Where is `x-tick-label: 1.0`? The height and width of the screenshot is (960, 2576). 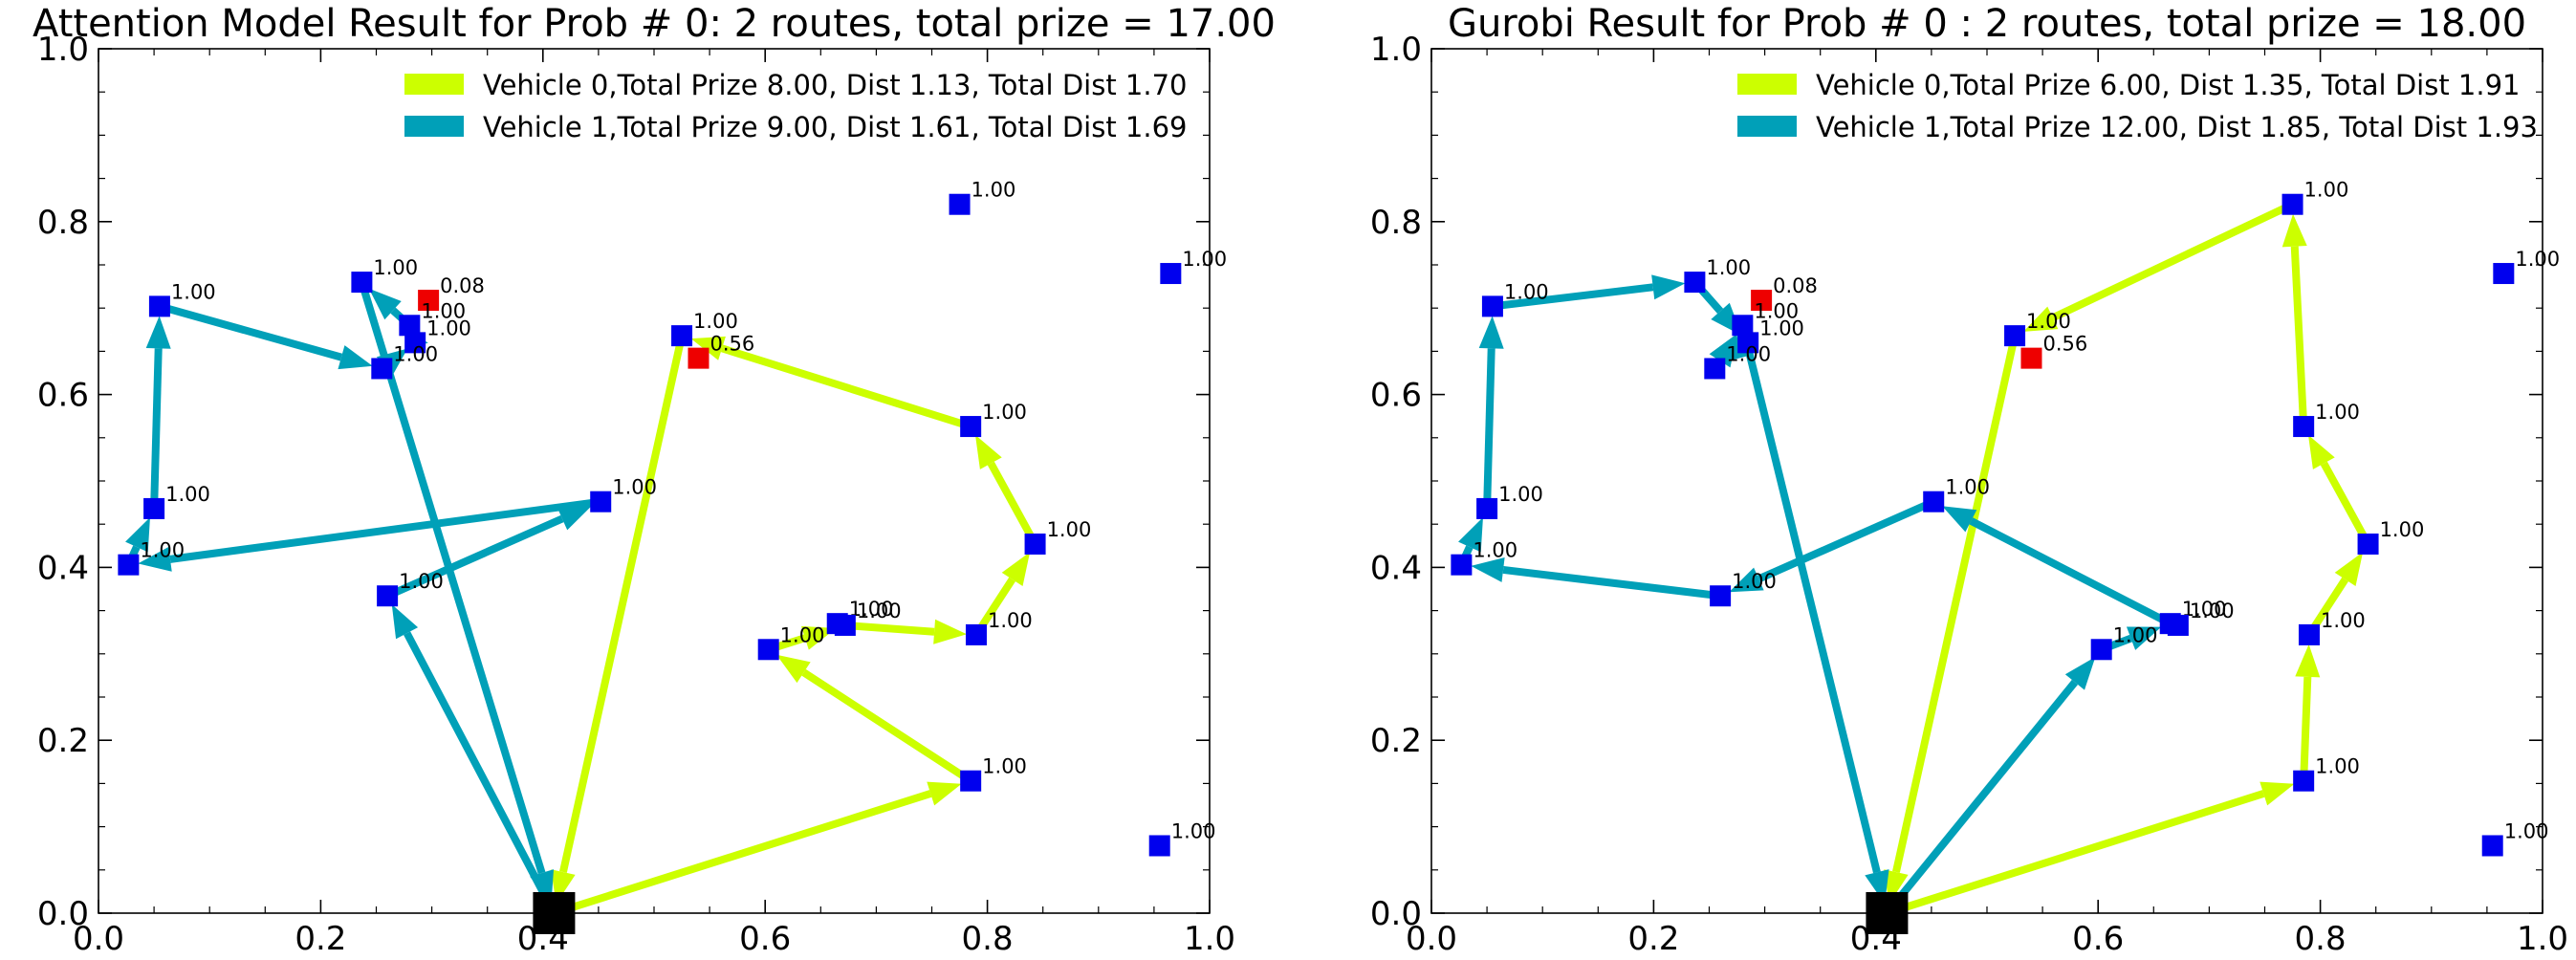
x-tick-label: 1.0 is located at coordinates (1209, 939).